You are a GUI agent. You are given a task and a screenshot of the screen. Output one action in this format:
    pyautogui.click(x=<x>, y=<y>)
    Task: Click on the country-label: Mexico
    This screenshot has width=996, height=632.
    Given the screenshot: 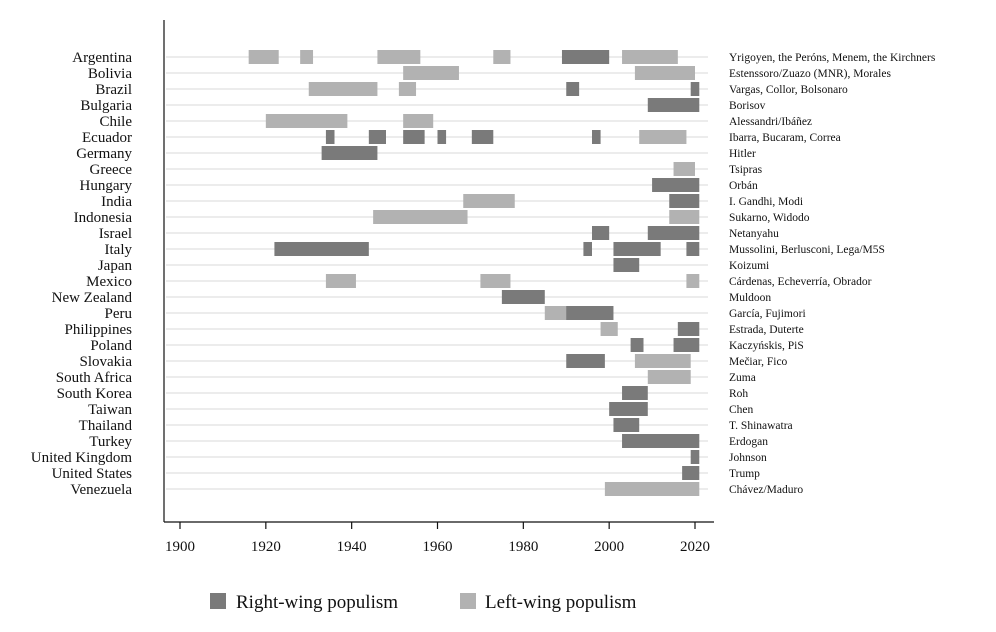 What is the action you would take?
    pyautogui.click(x=109, y=282)
    